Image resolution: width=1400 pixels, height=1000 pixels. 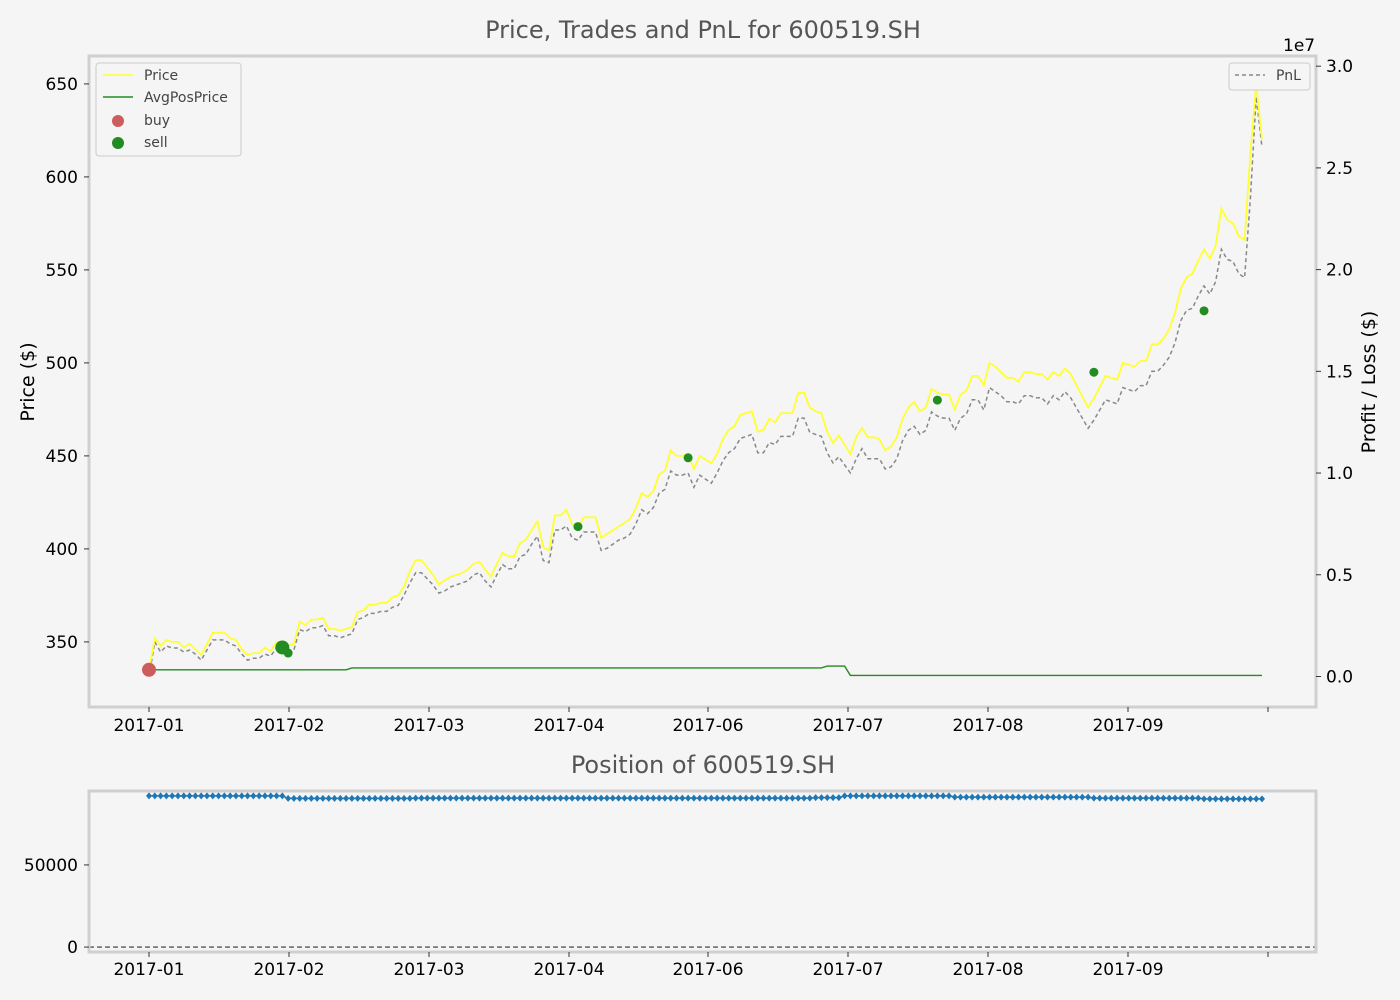 What do you see at coordinates (1288, 76) in the screenshot?
I see `legend-pnl-label: PnL` at bounding box center [1288, 76].